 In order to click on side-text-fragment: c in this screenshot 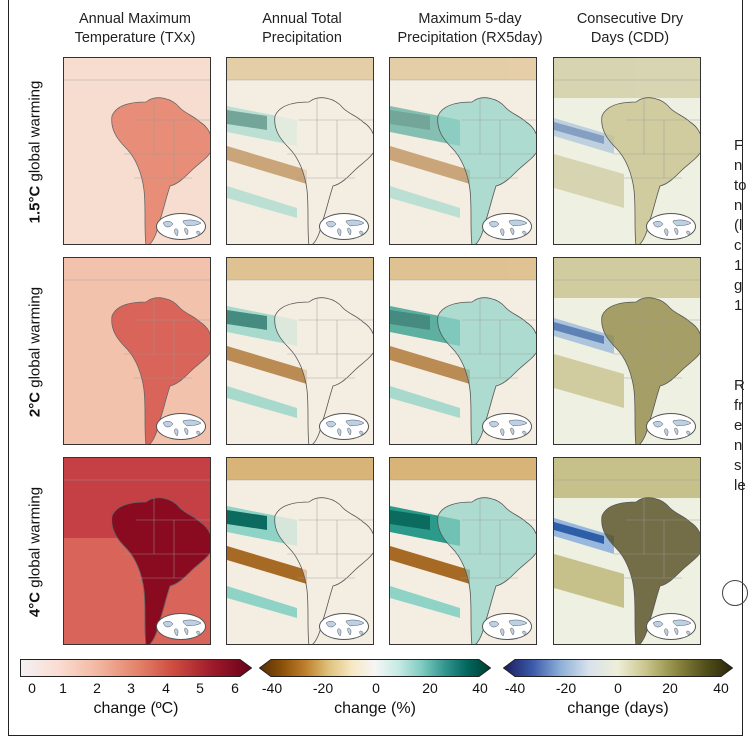, I will do `click(738, 245)`.